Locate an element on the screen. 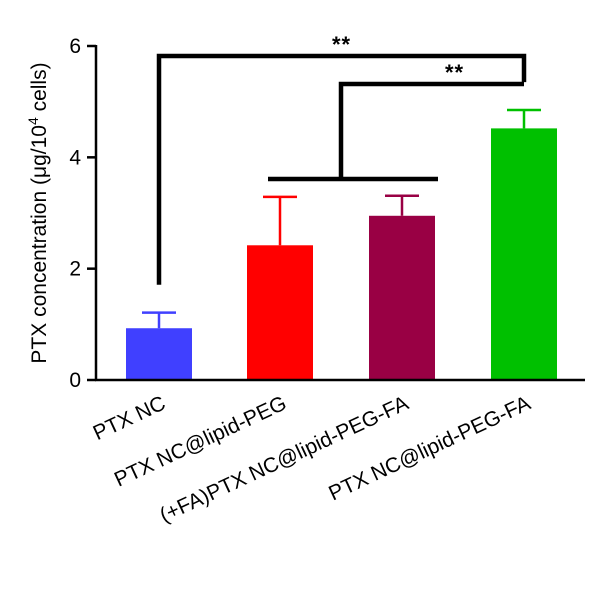 This screenshot has height=600, width=608. y-tick-label-2: 4 is located at coordinates (75, 157).